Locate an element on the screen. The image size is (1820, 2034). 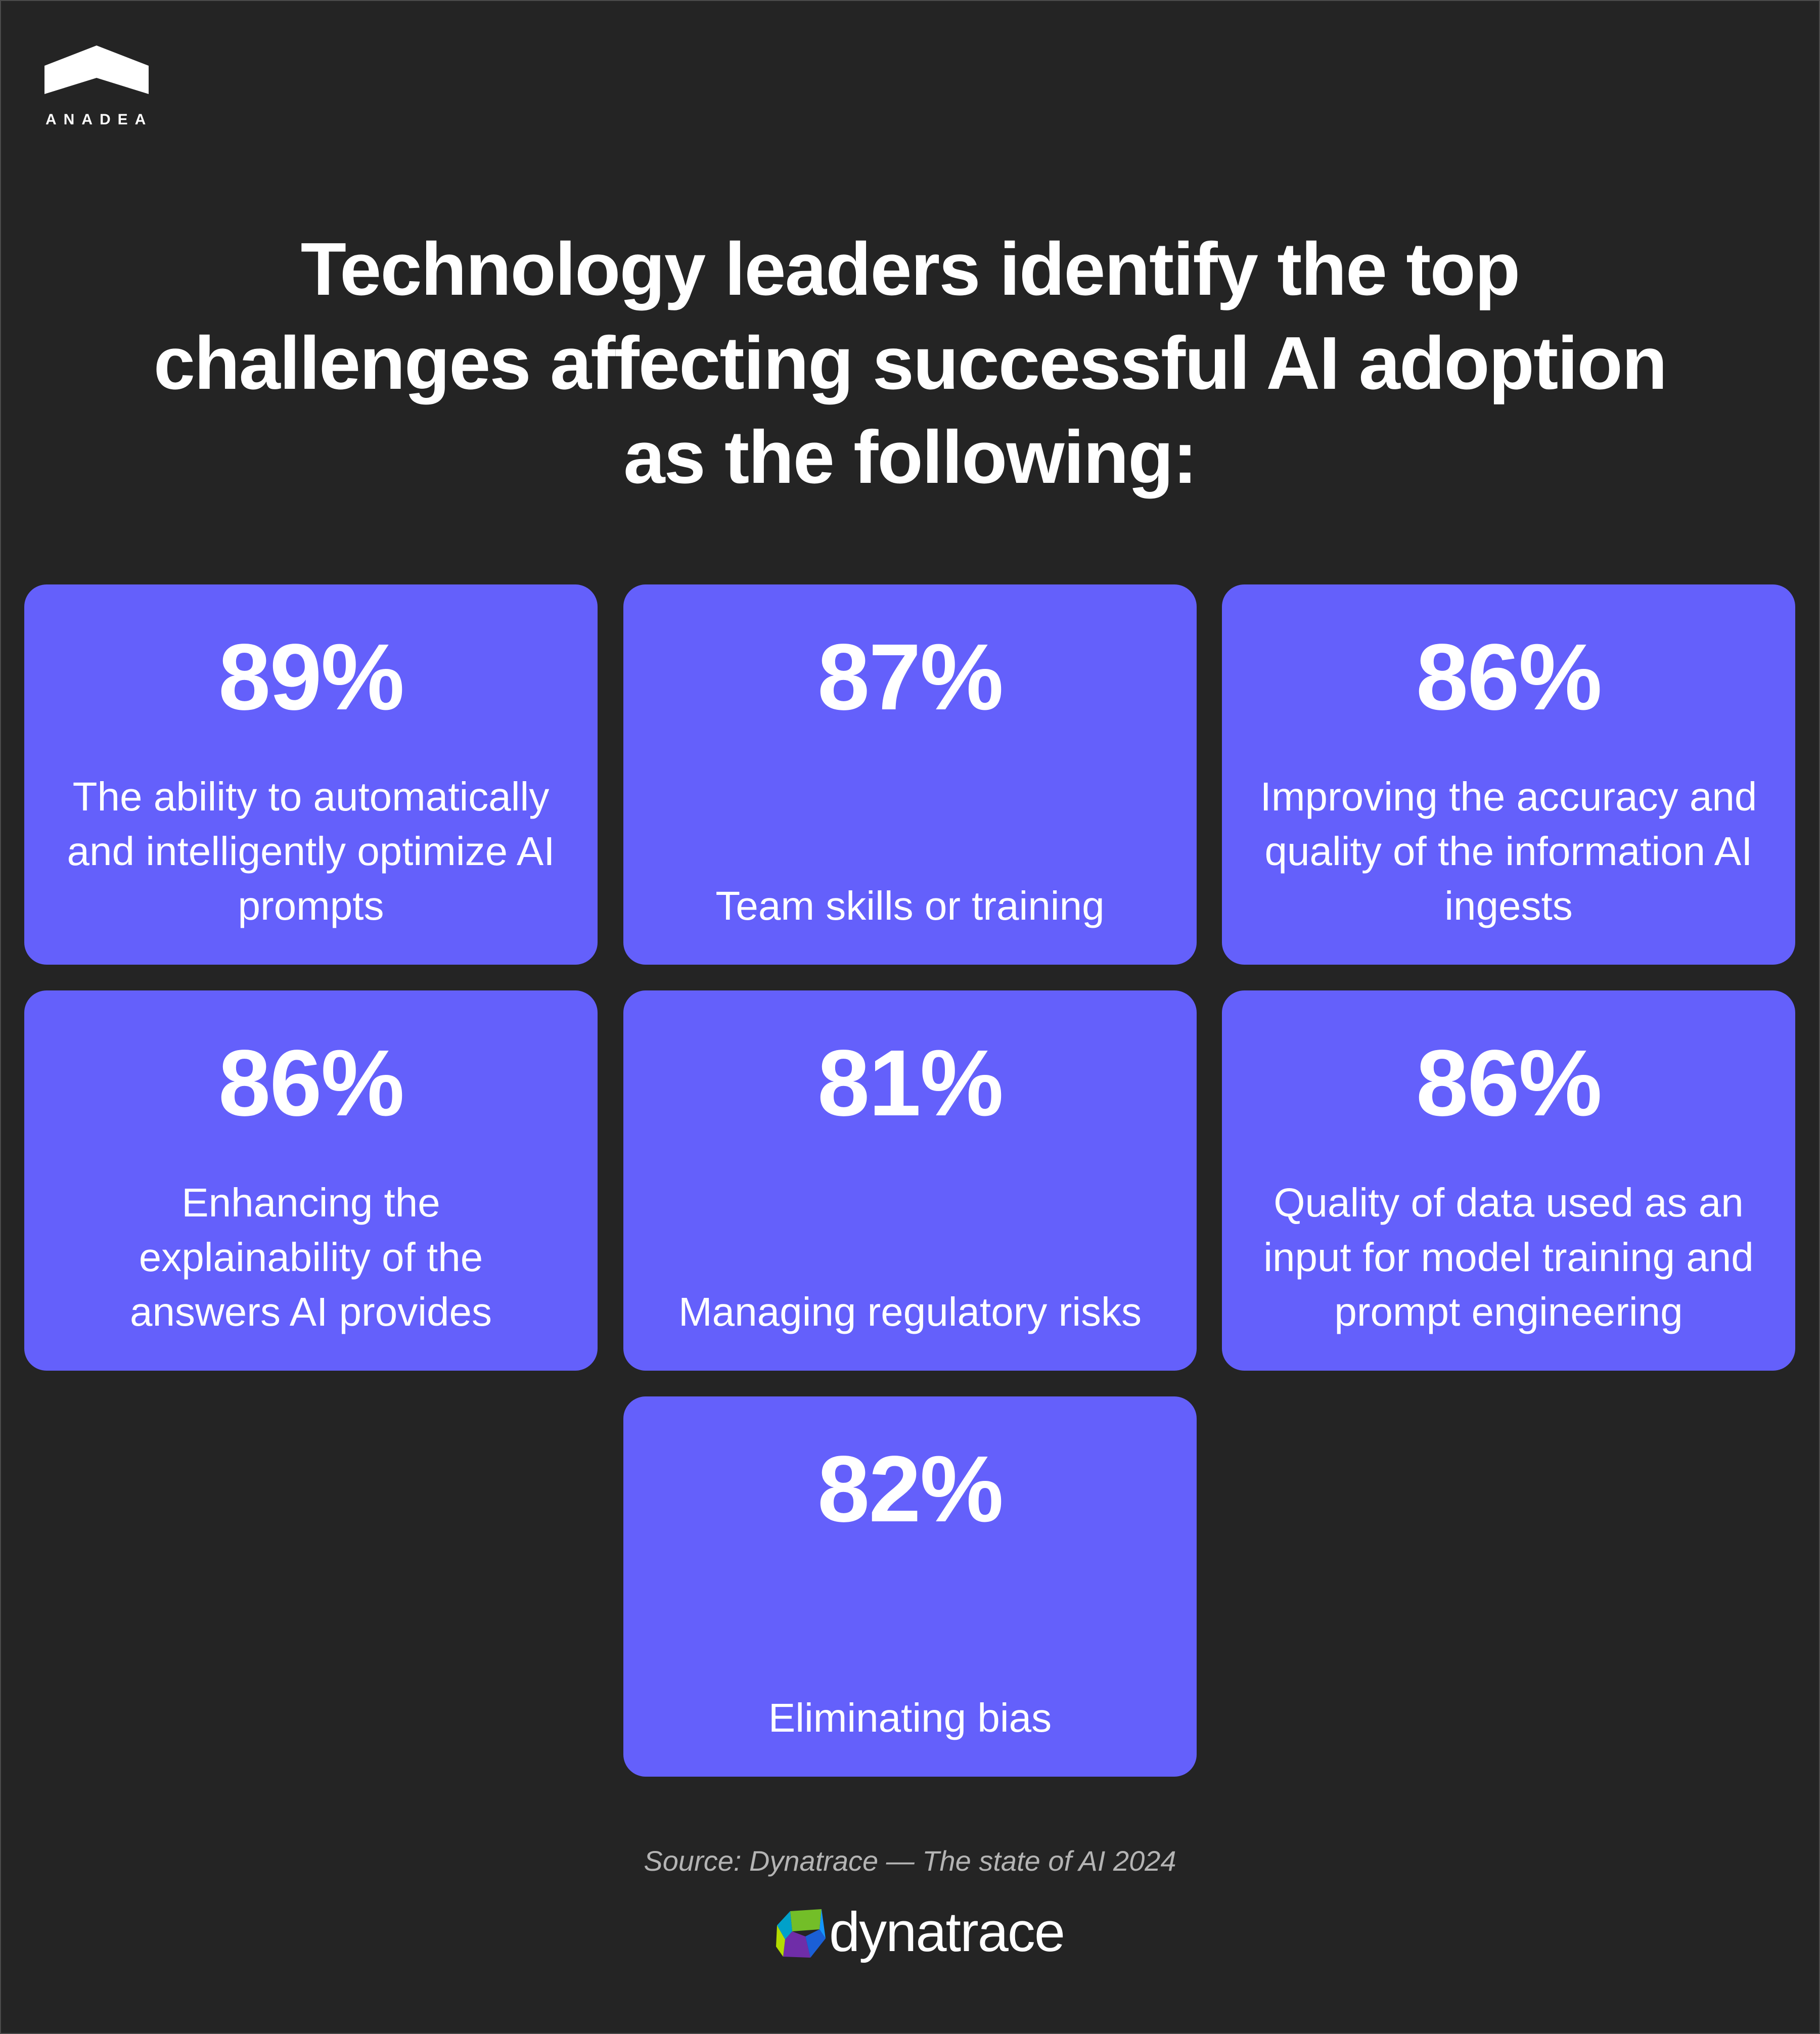
dynatrace-brand: dynatrace is located at coordinates (916, 1932).